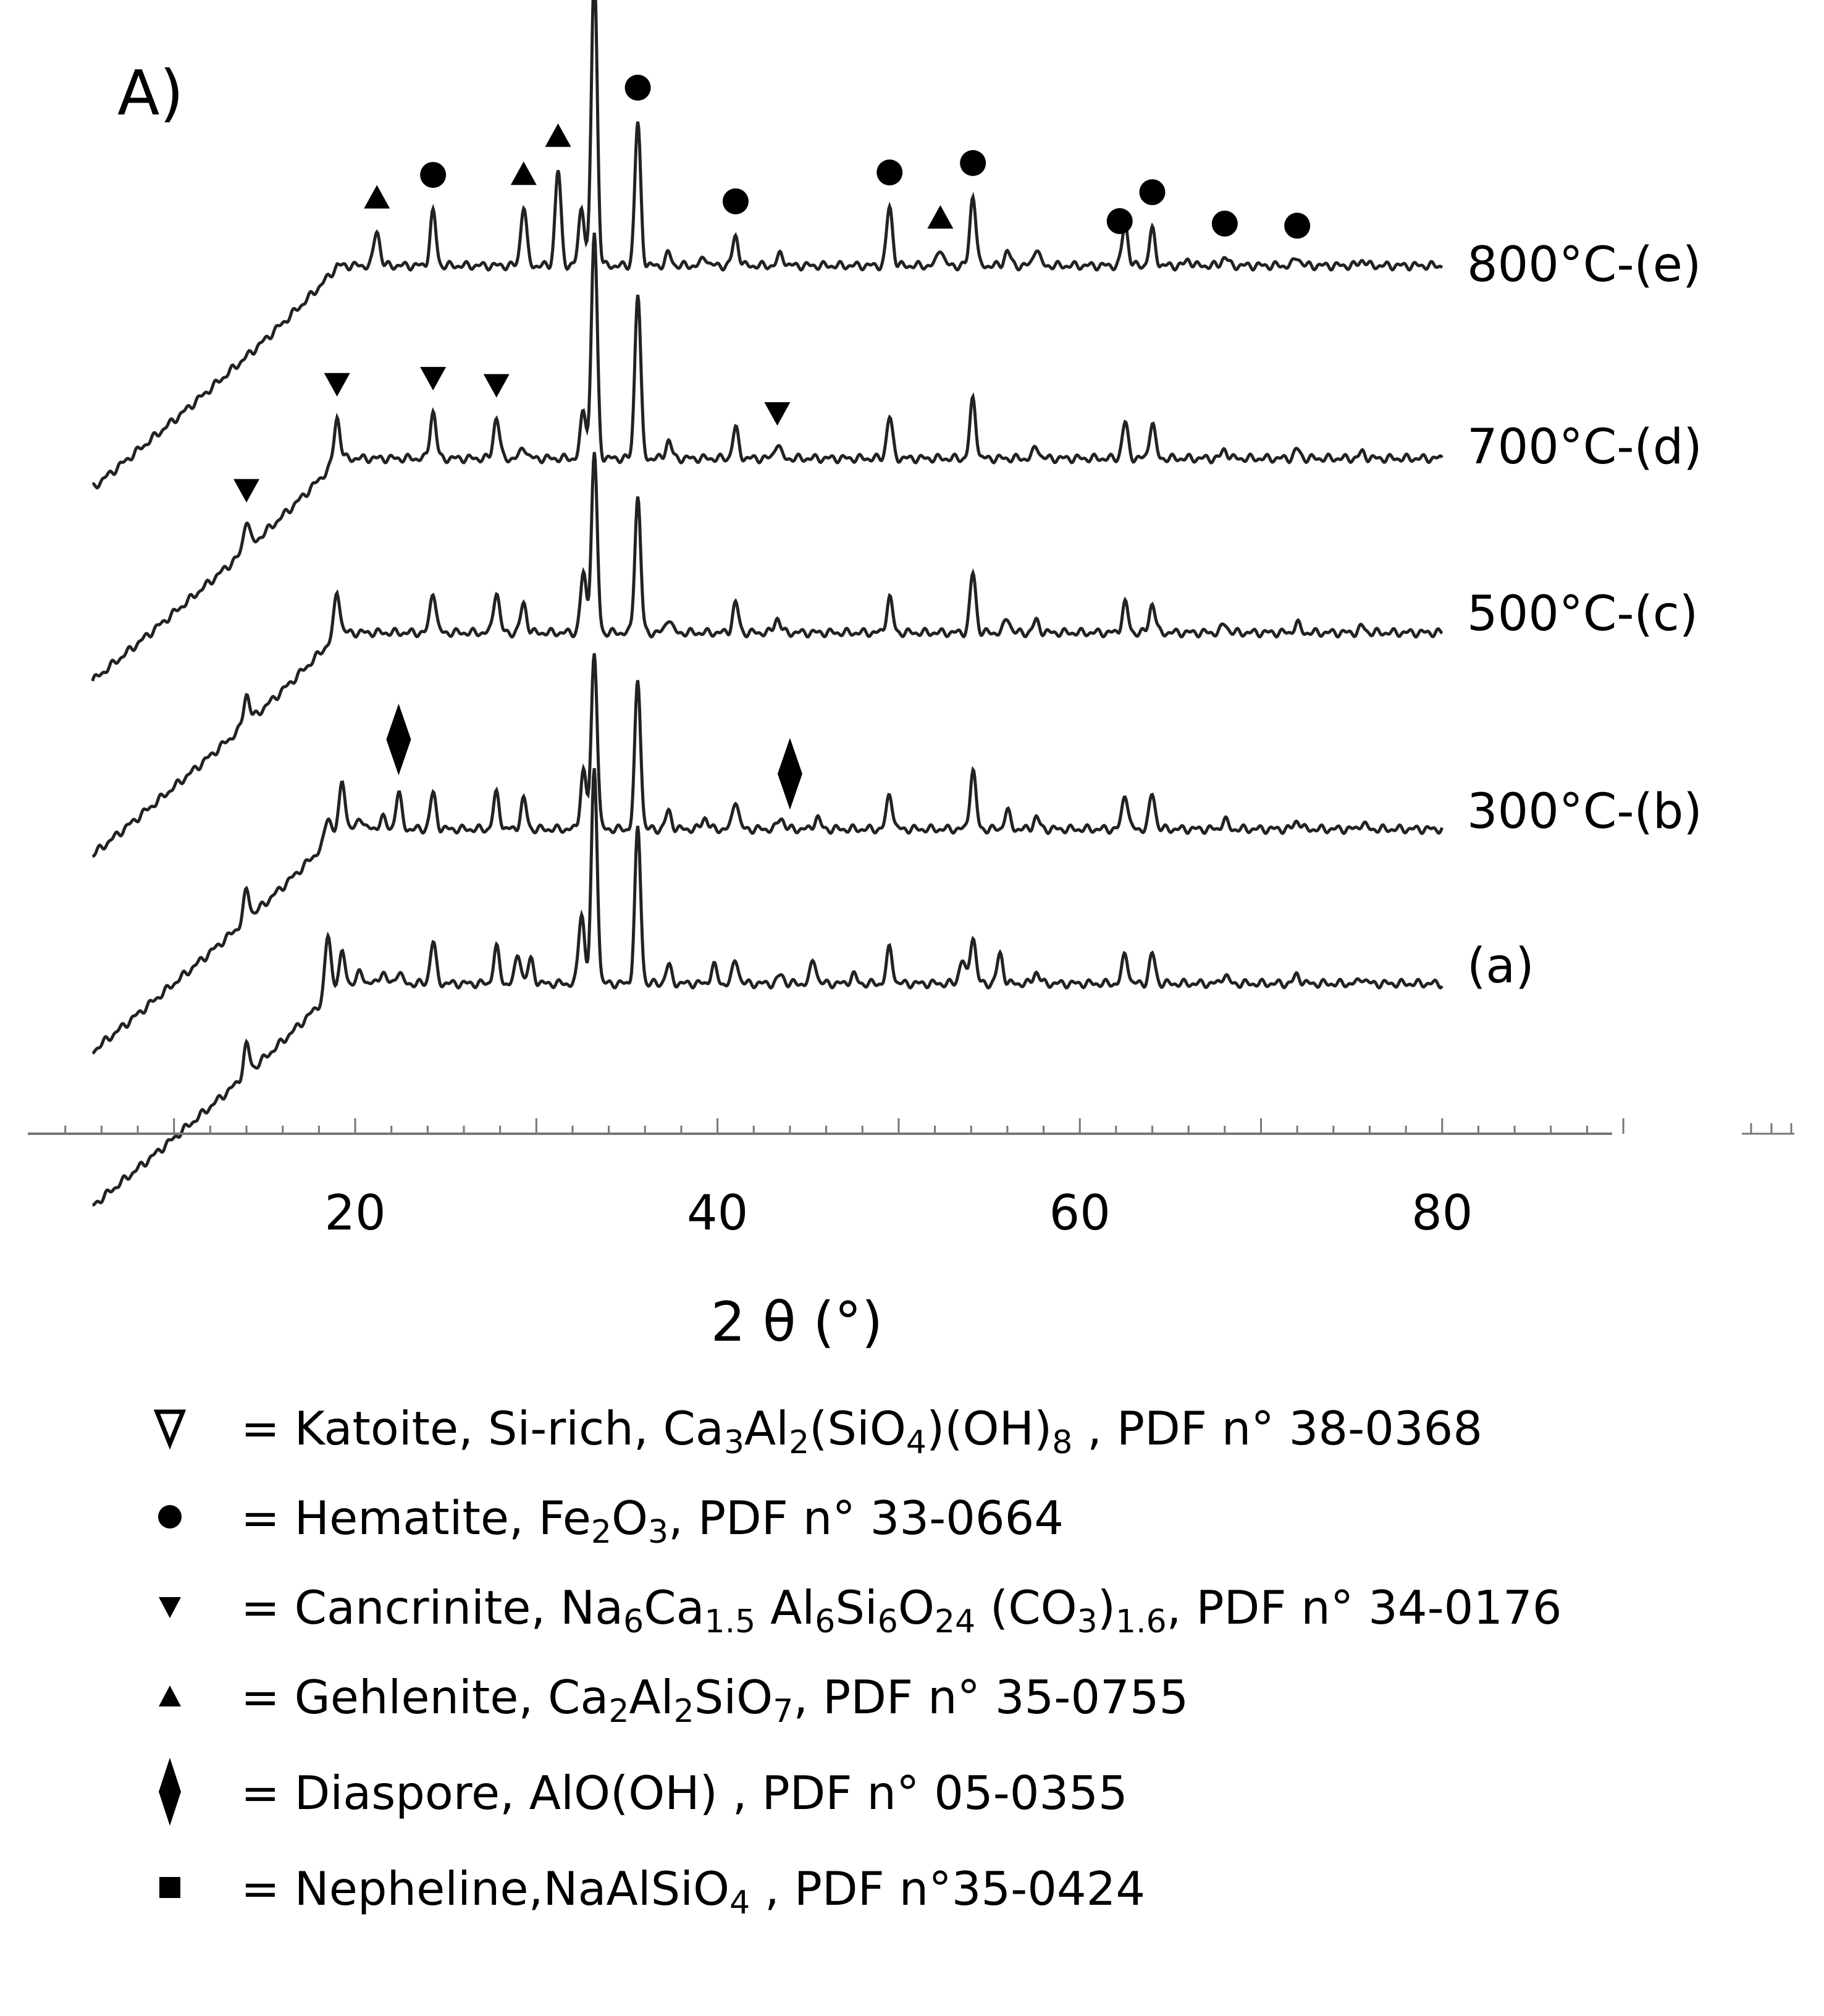 The image size is (1824, 2016). Describe the element at coordinates (733, 1697) in the screenshot. I see `legend-text-part: SiO` at that location.